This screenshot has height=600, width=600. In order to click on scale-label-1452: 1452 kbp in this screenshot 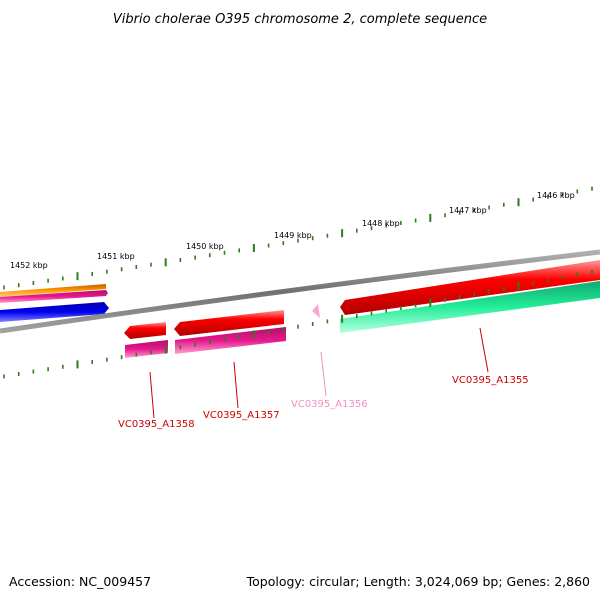, I will do `click(29, 265)`.